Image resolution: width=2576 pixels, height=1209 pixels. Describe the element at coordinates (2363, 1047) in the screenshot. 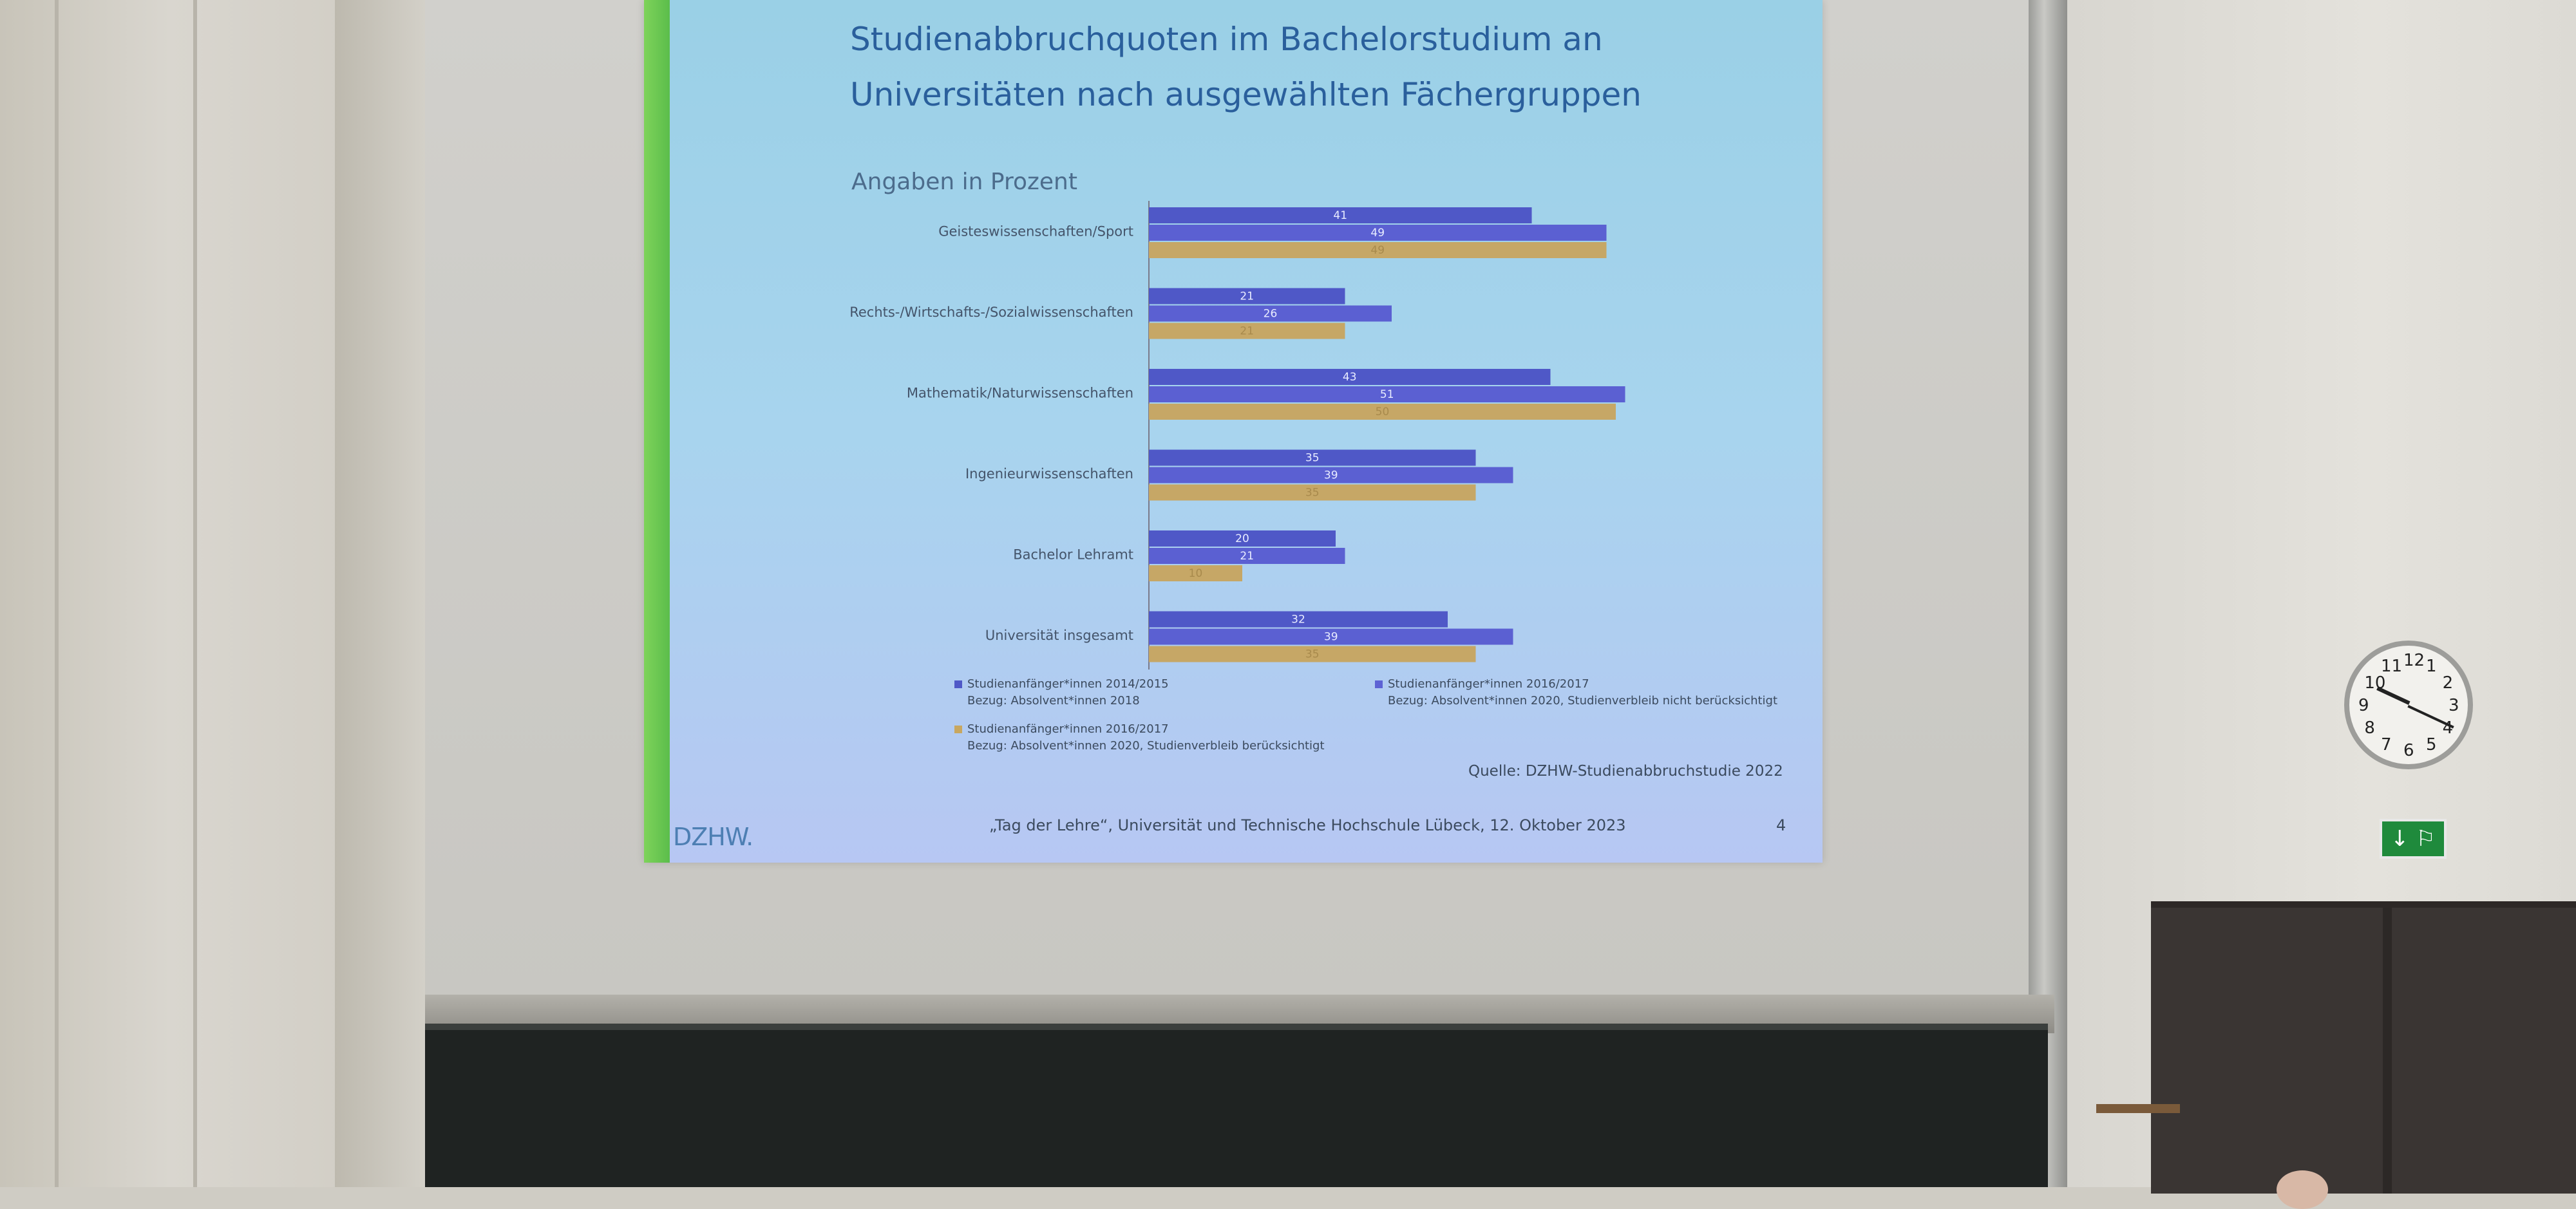

I see `door` at that location.